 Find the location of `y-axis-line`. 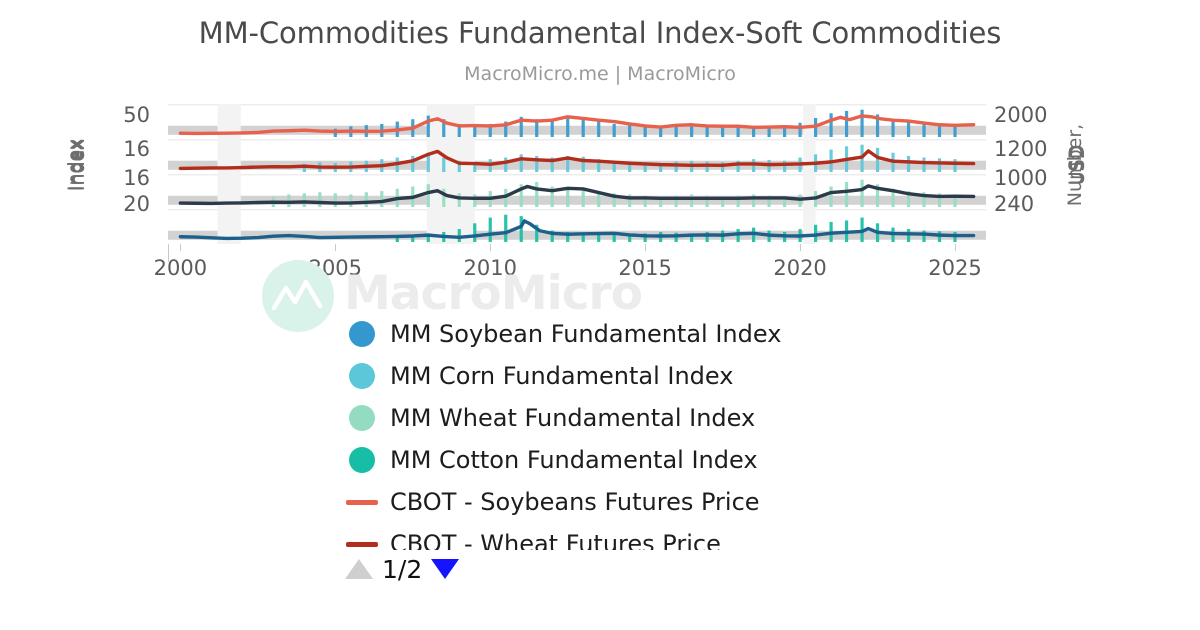

y-axis-line is located at coordinates (168, 253).